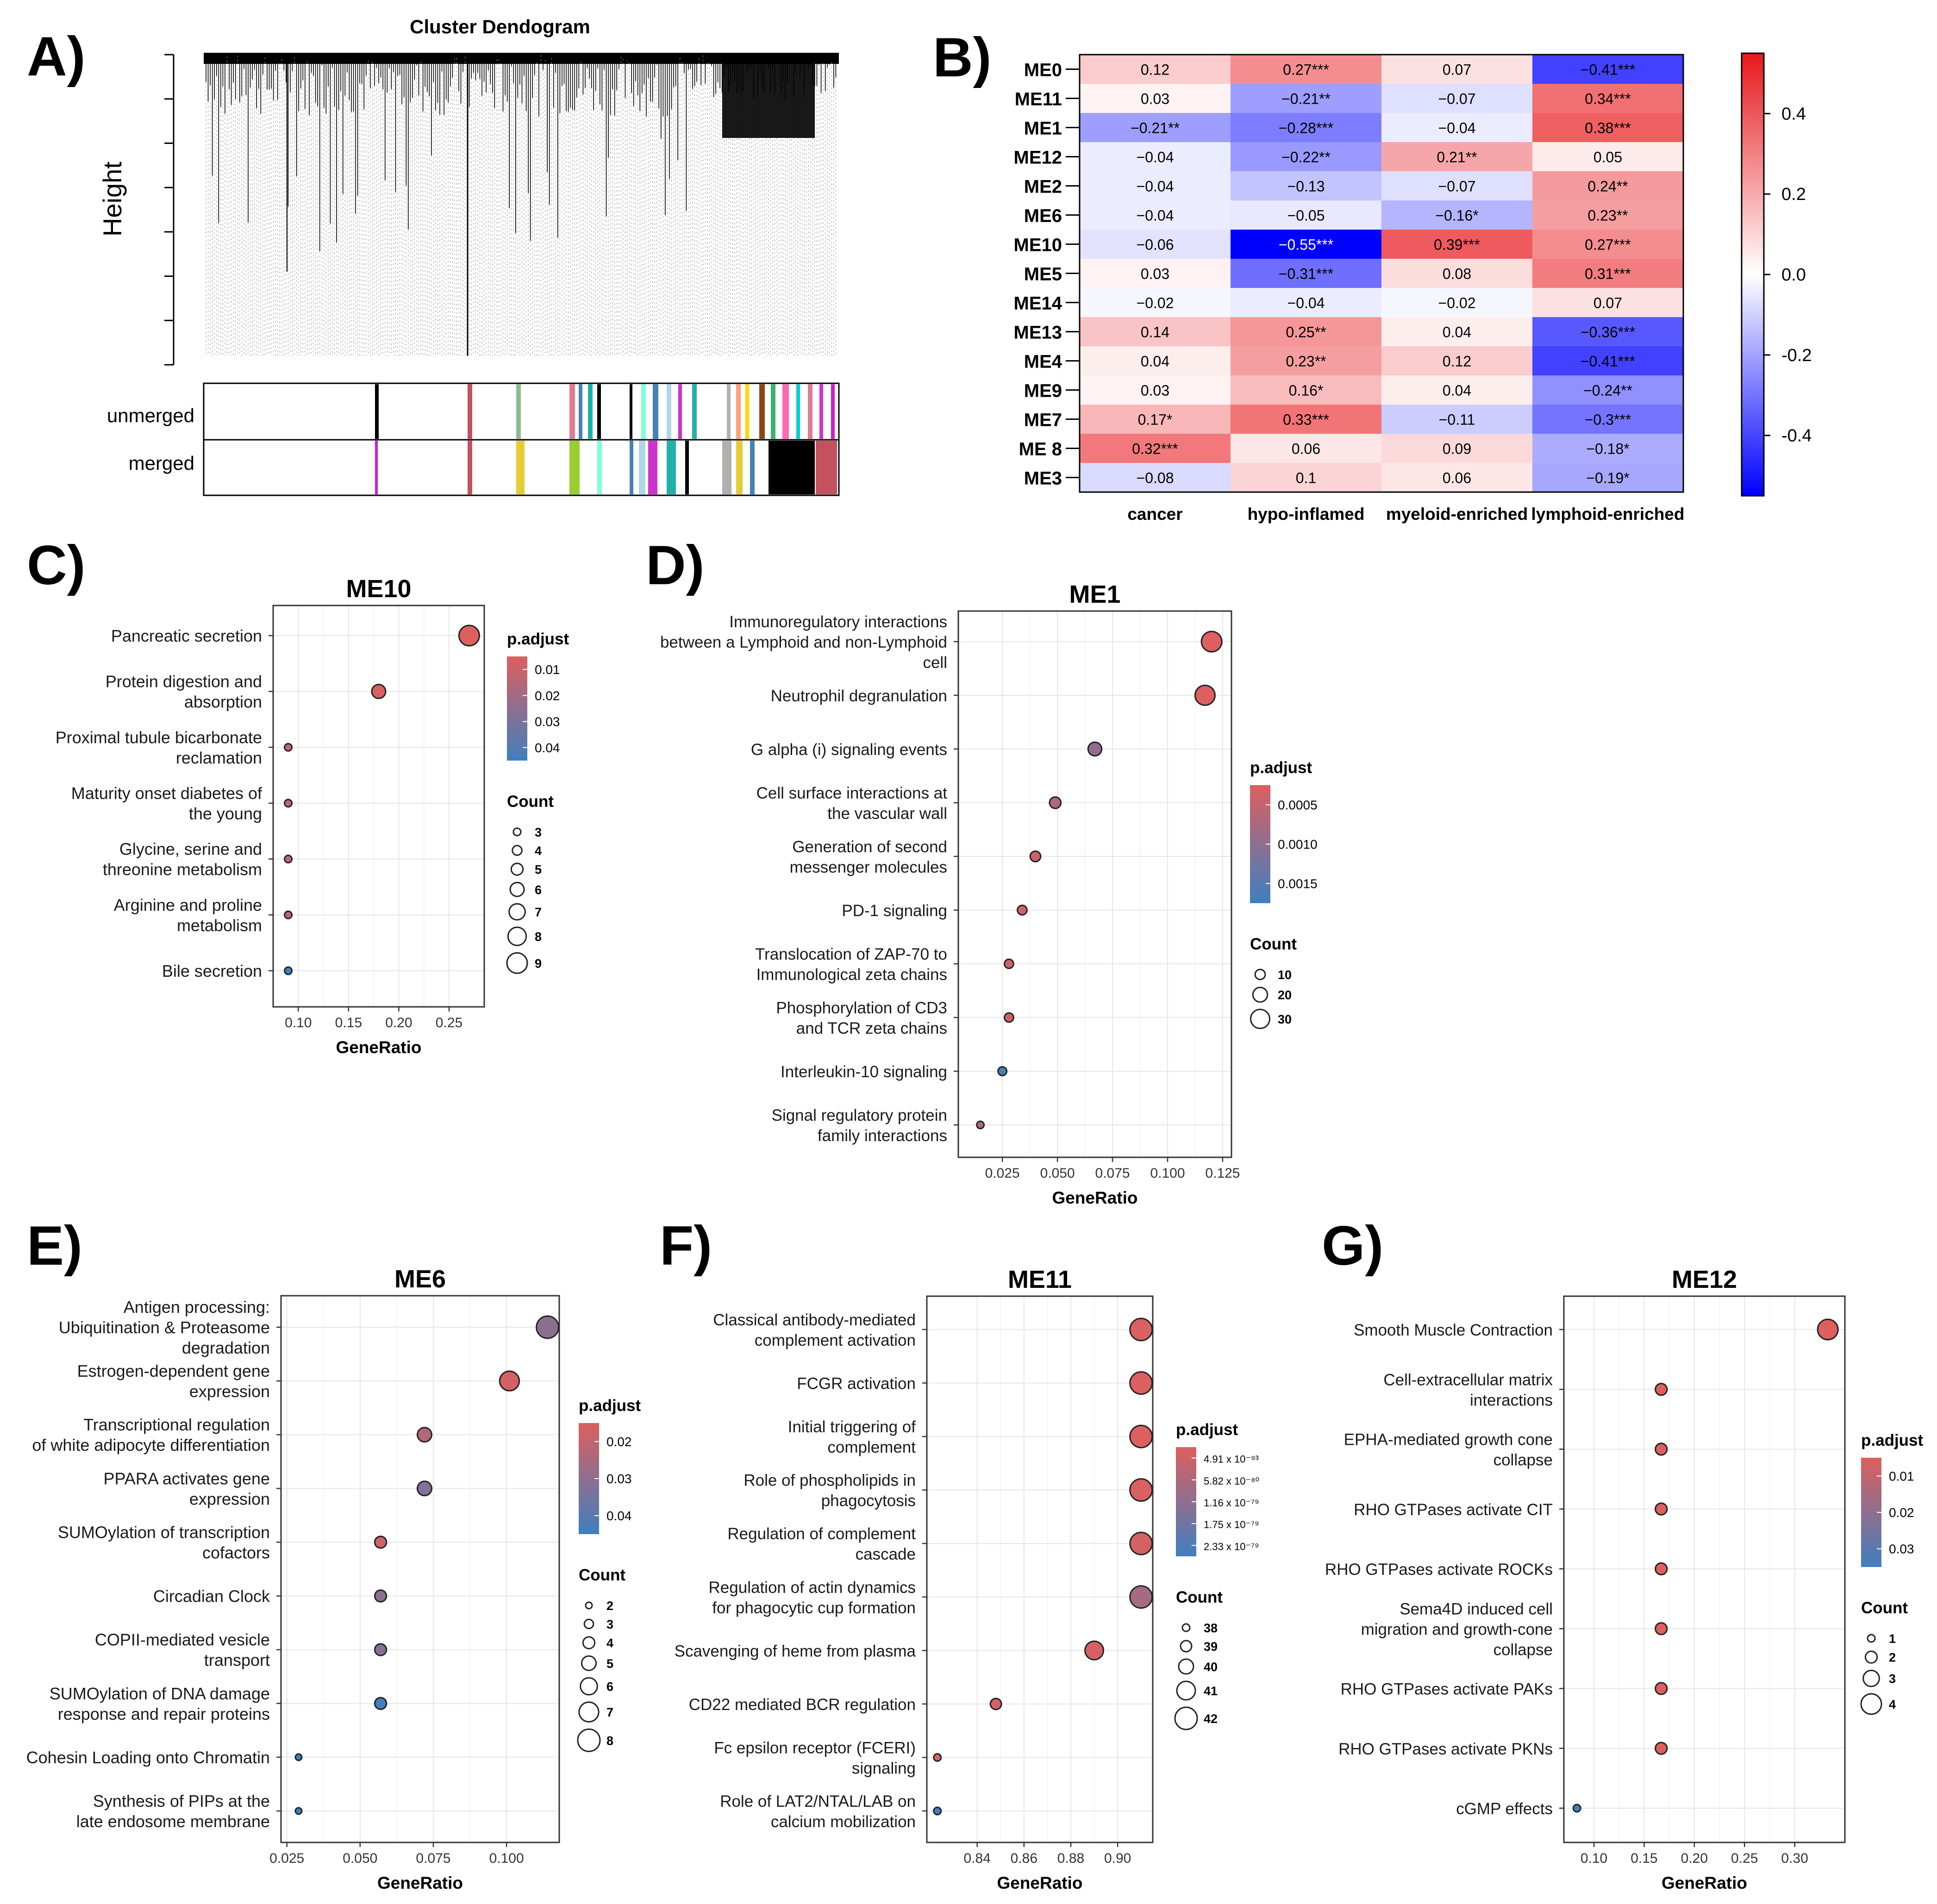 This screenshot has width=1937, height=1904. Describe the element at coordinates (164, 1714) in the screenshot. I see `dotplot-term-label: response and repair proteins` at that location.